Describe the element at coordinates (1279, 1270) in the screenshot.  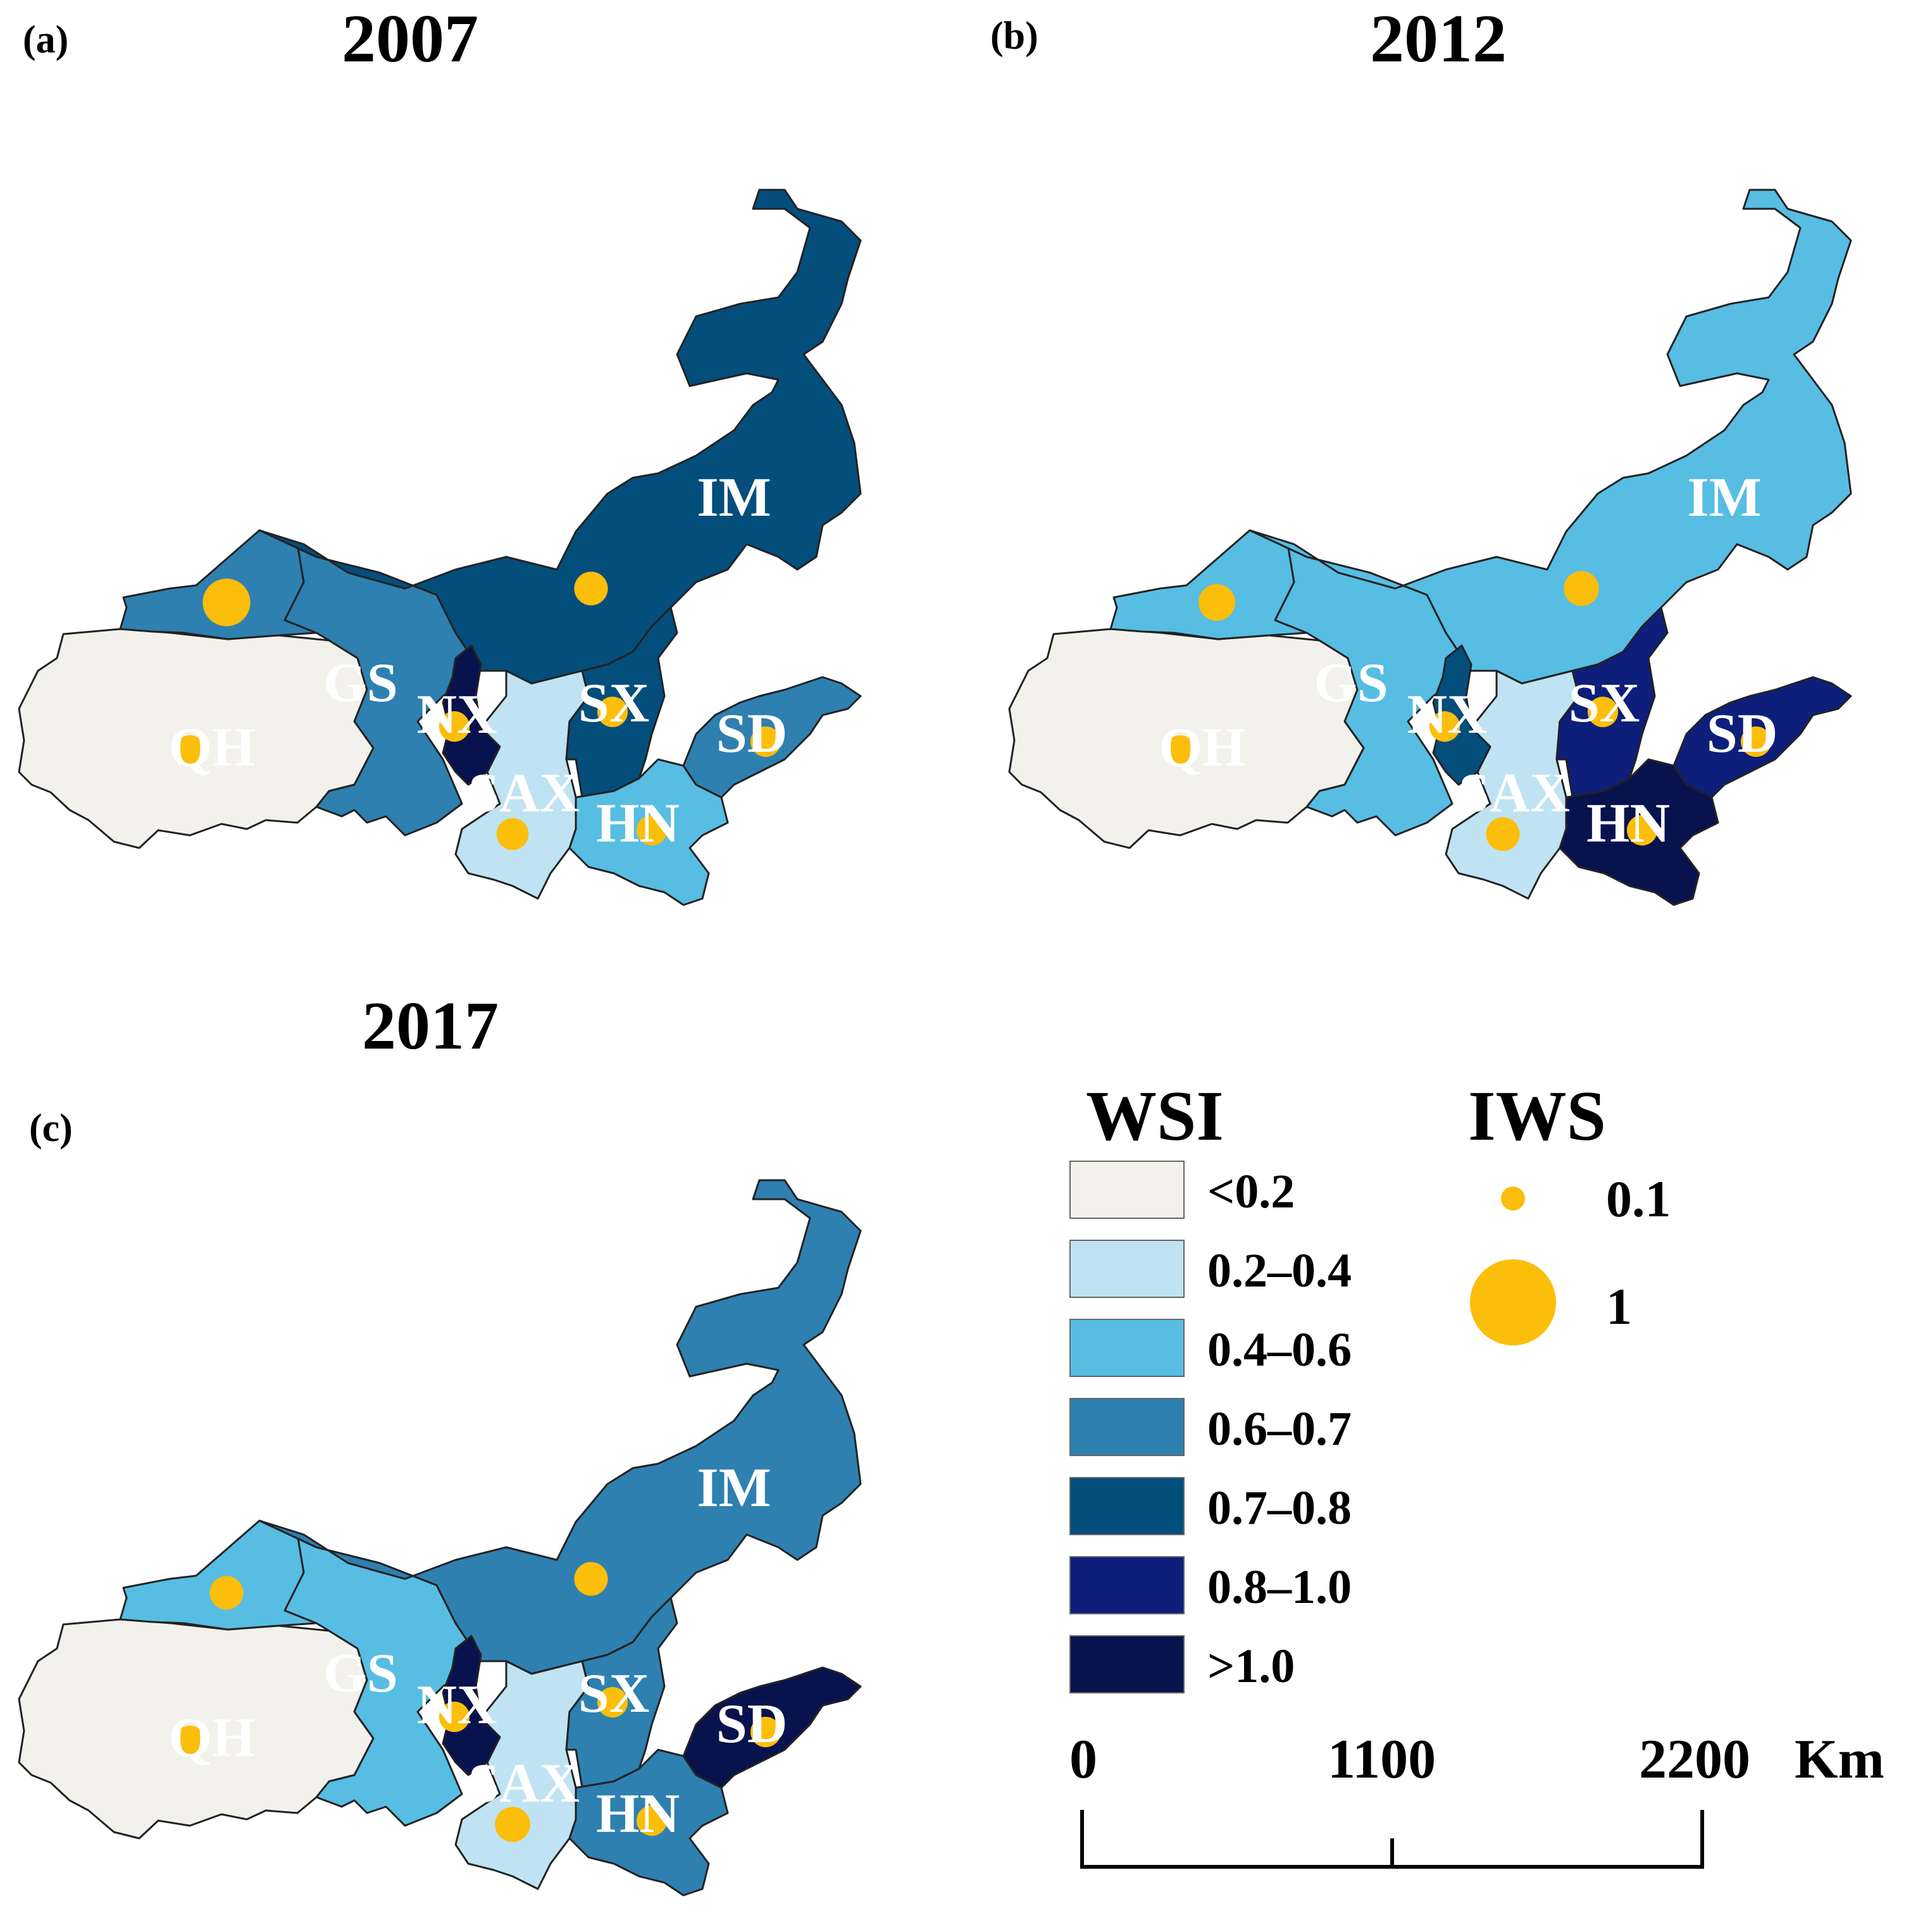
I see `wsi-class-label: 0.2–0.4` at that location.